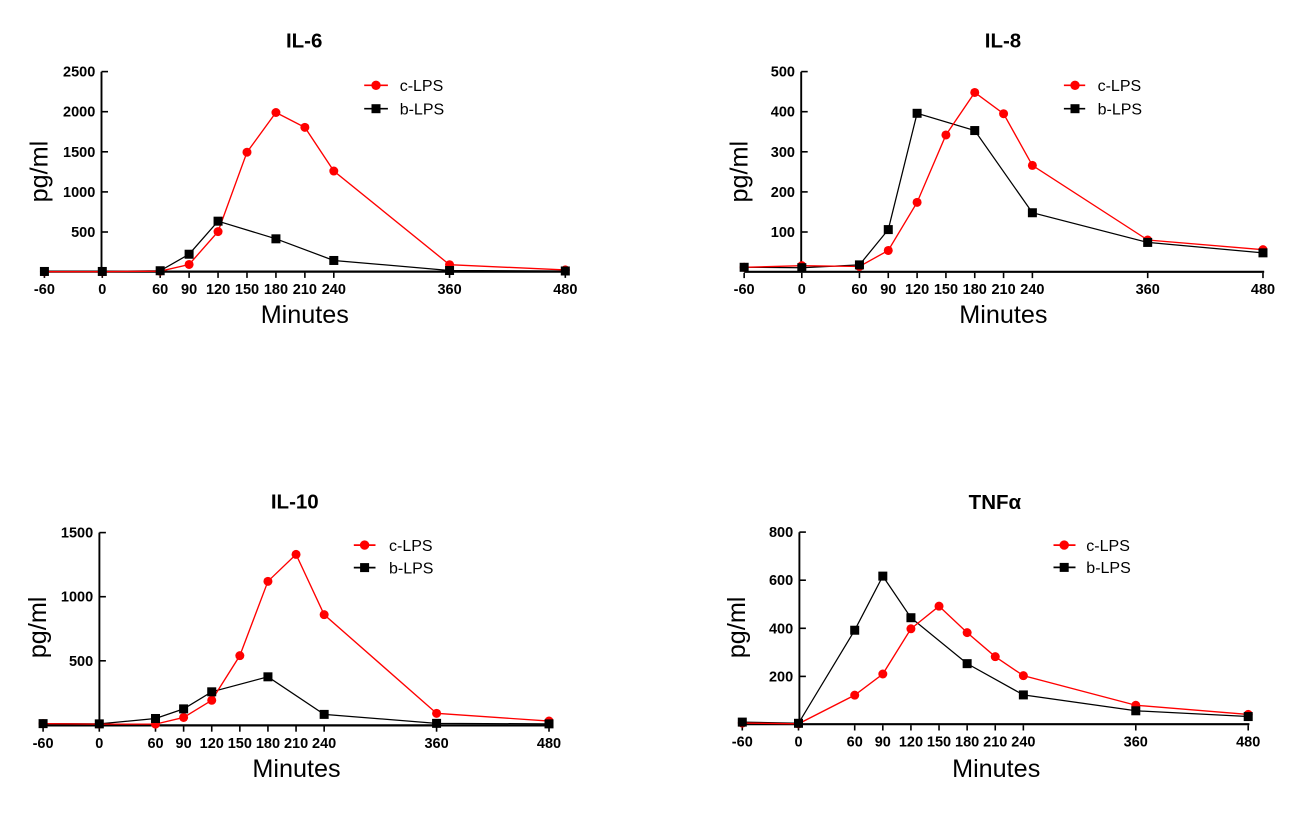  Describe the element at coordinates (79, 73) in the screenshot. I see `svg-text: 2500` at that location.